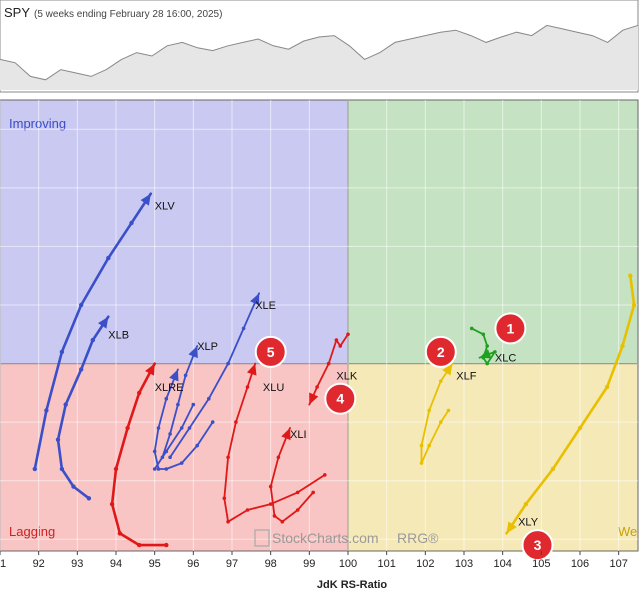 Image resolution: width=640 pixels, height=594 pixels. Describe the element at coordinates (348, 564) in the screenshot. I see `x-tick-label: 100` at that location.